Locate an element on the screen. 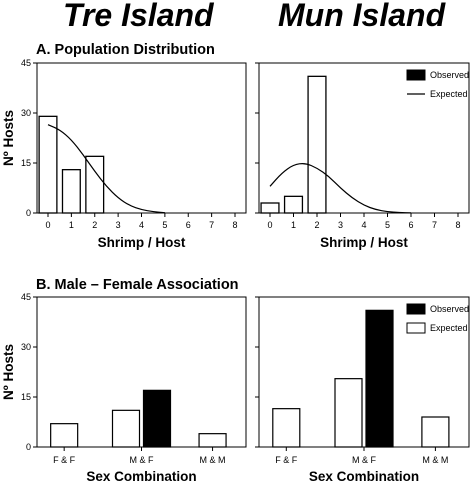 The width and height of the screenshot is (474, 484). column-title-mun: Mun Island is located at coordinates (362, 16).